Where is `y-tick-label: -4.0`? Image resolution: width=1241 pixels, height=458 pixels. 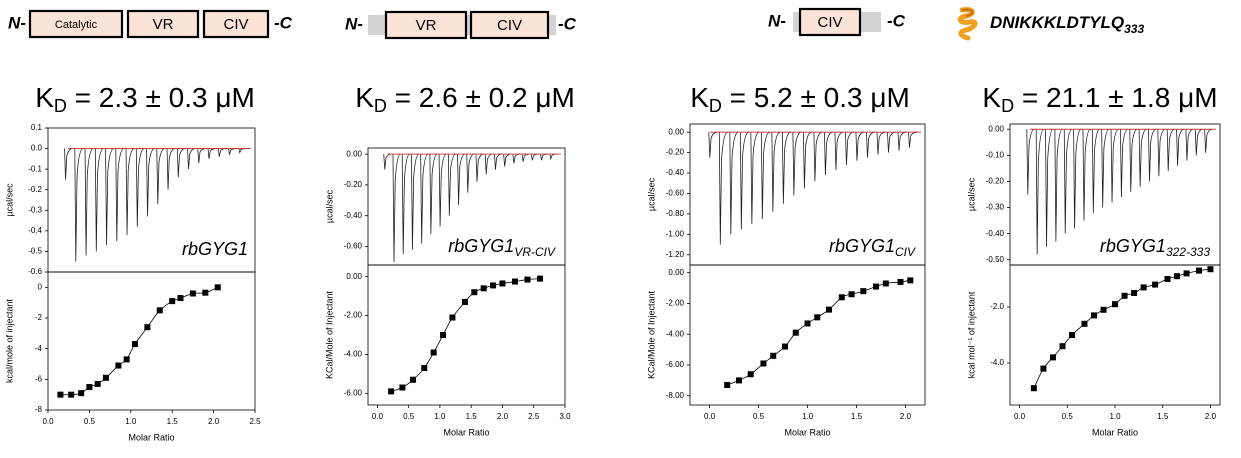 y-tick-label: -4.0 is located at coordinates (997, 362).